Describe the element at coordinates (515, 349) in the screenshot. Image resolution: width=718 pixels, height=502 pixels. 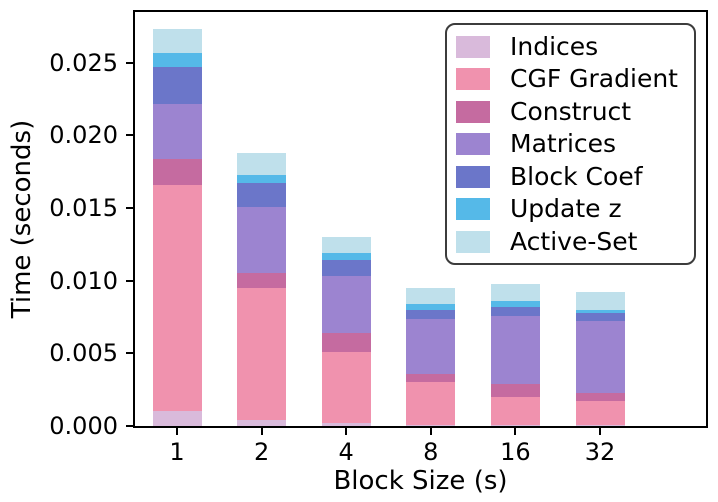
I see `bar-segment-16-matrices` at that location.